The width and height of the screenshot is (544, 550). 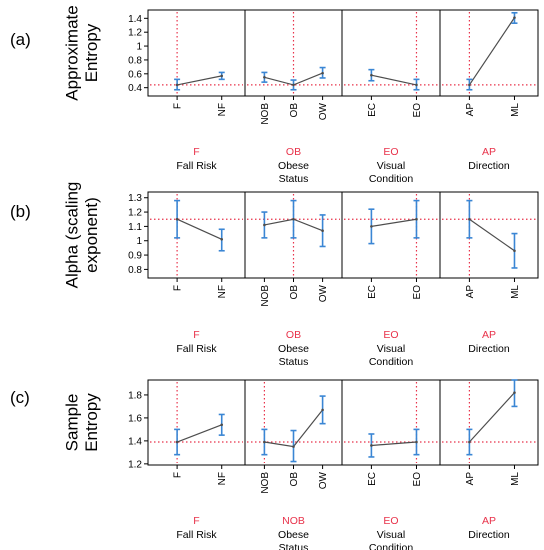 I want to click on y-axis-label-line: Entropy, so click(x=91, y=422).